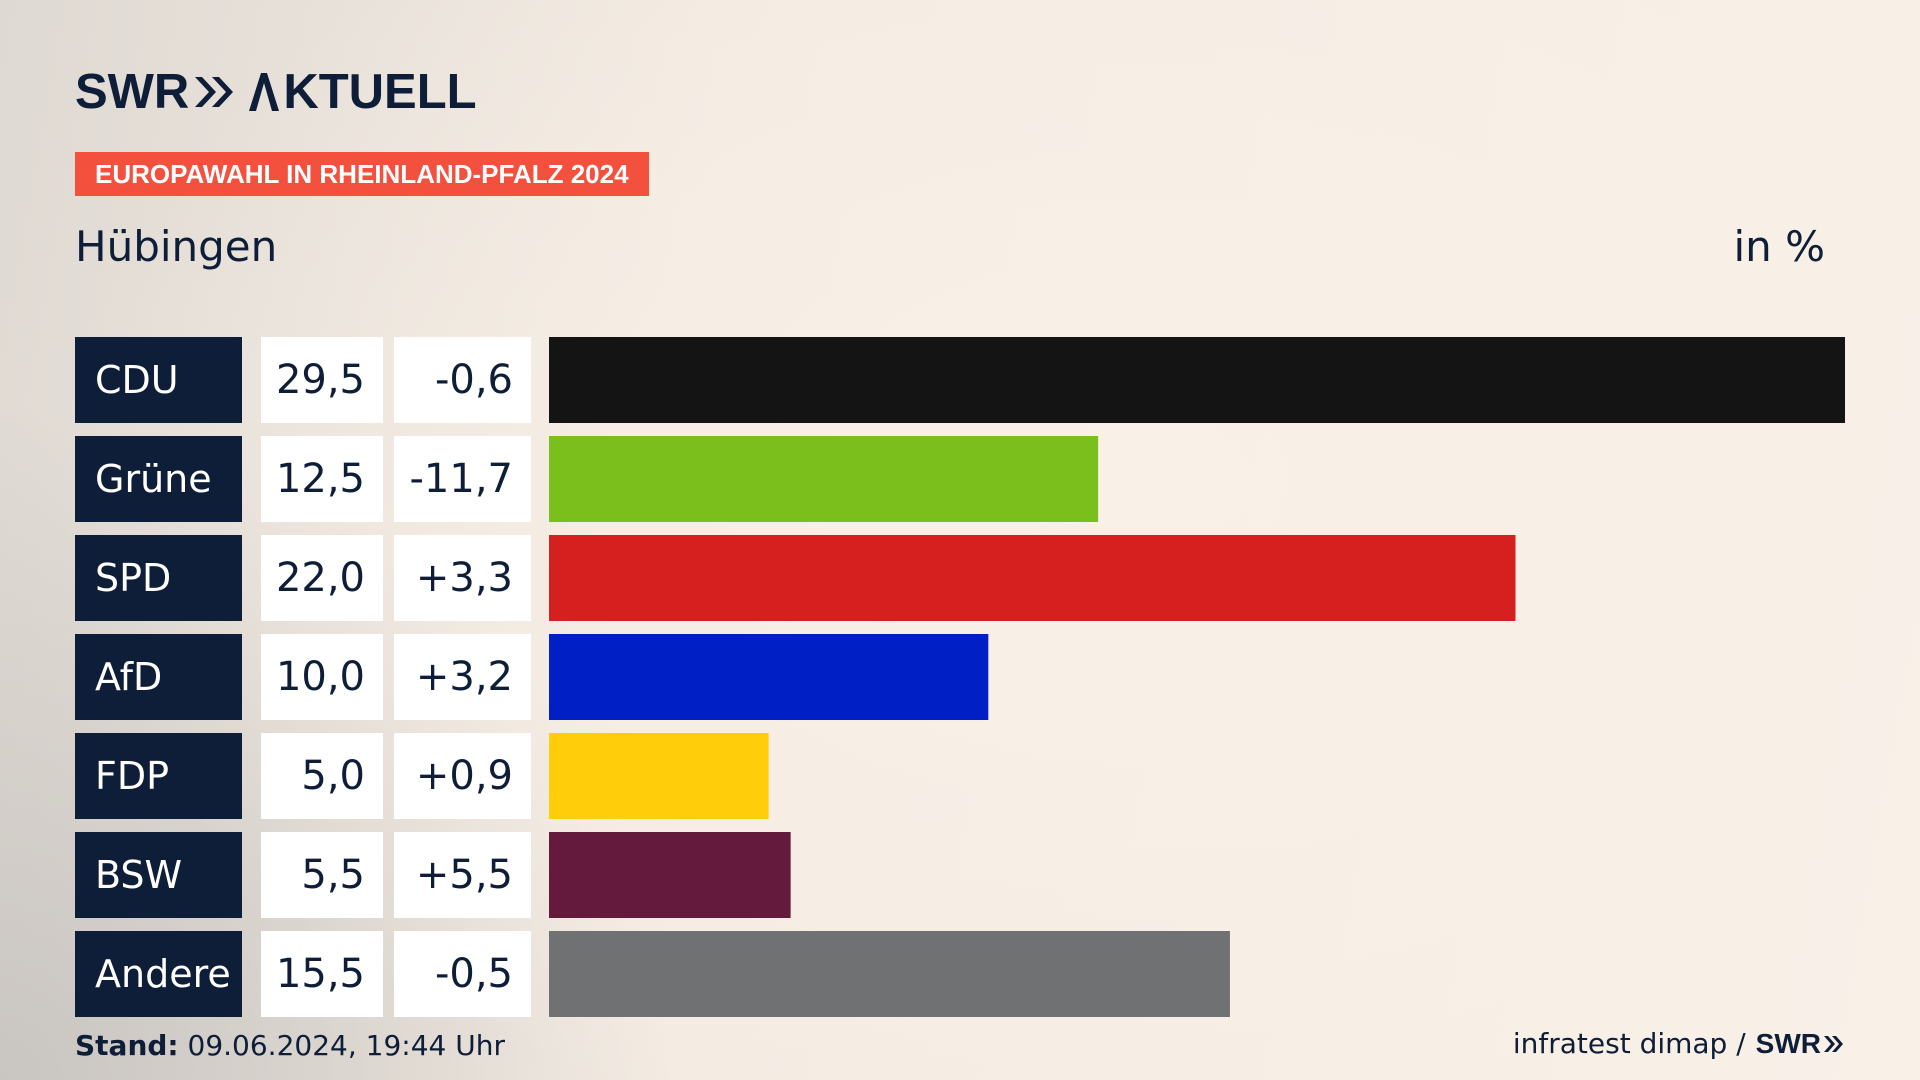  I want to click on bar-andere, so click(889, 974).